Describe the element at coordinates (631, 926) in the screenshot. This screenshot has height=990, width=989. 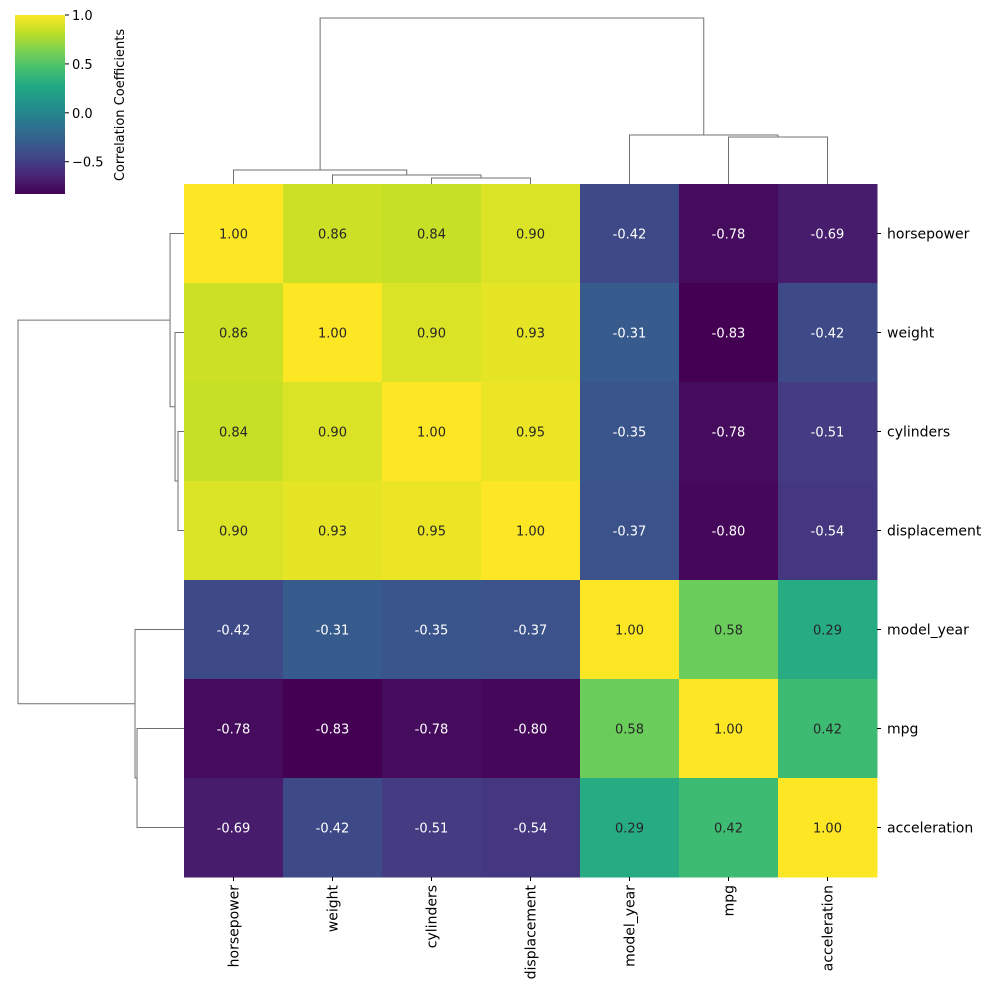
I see `column-label: model_year` at that location.